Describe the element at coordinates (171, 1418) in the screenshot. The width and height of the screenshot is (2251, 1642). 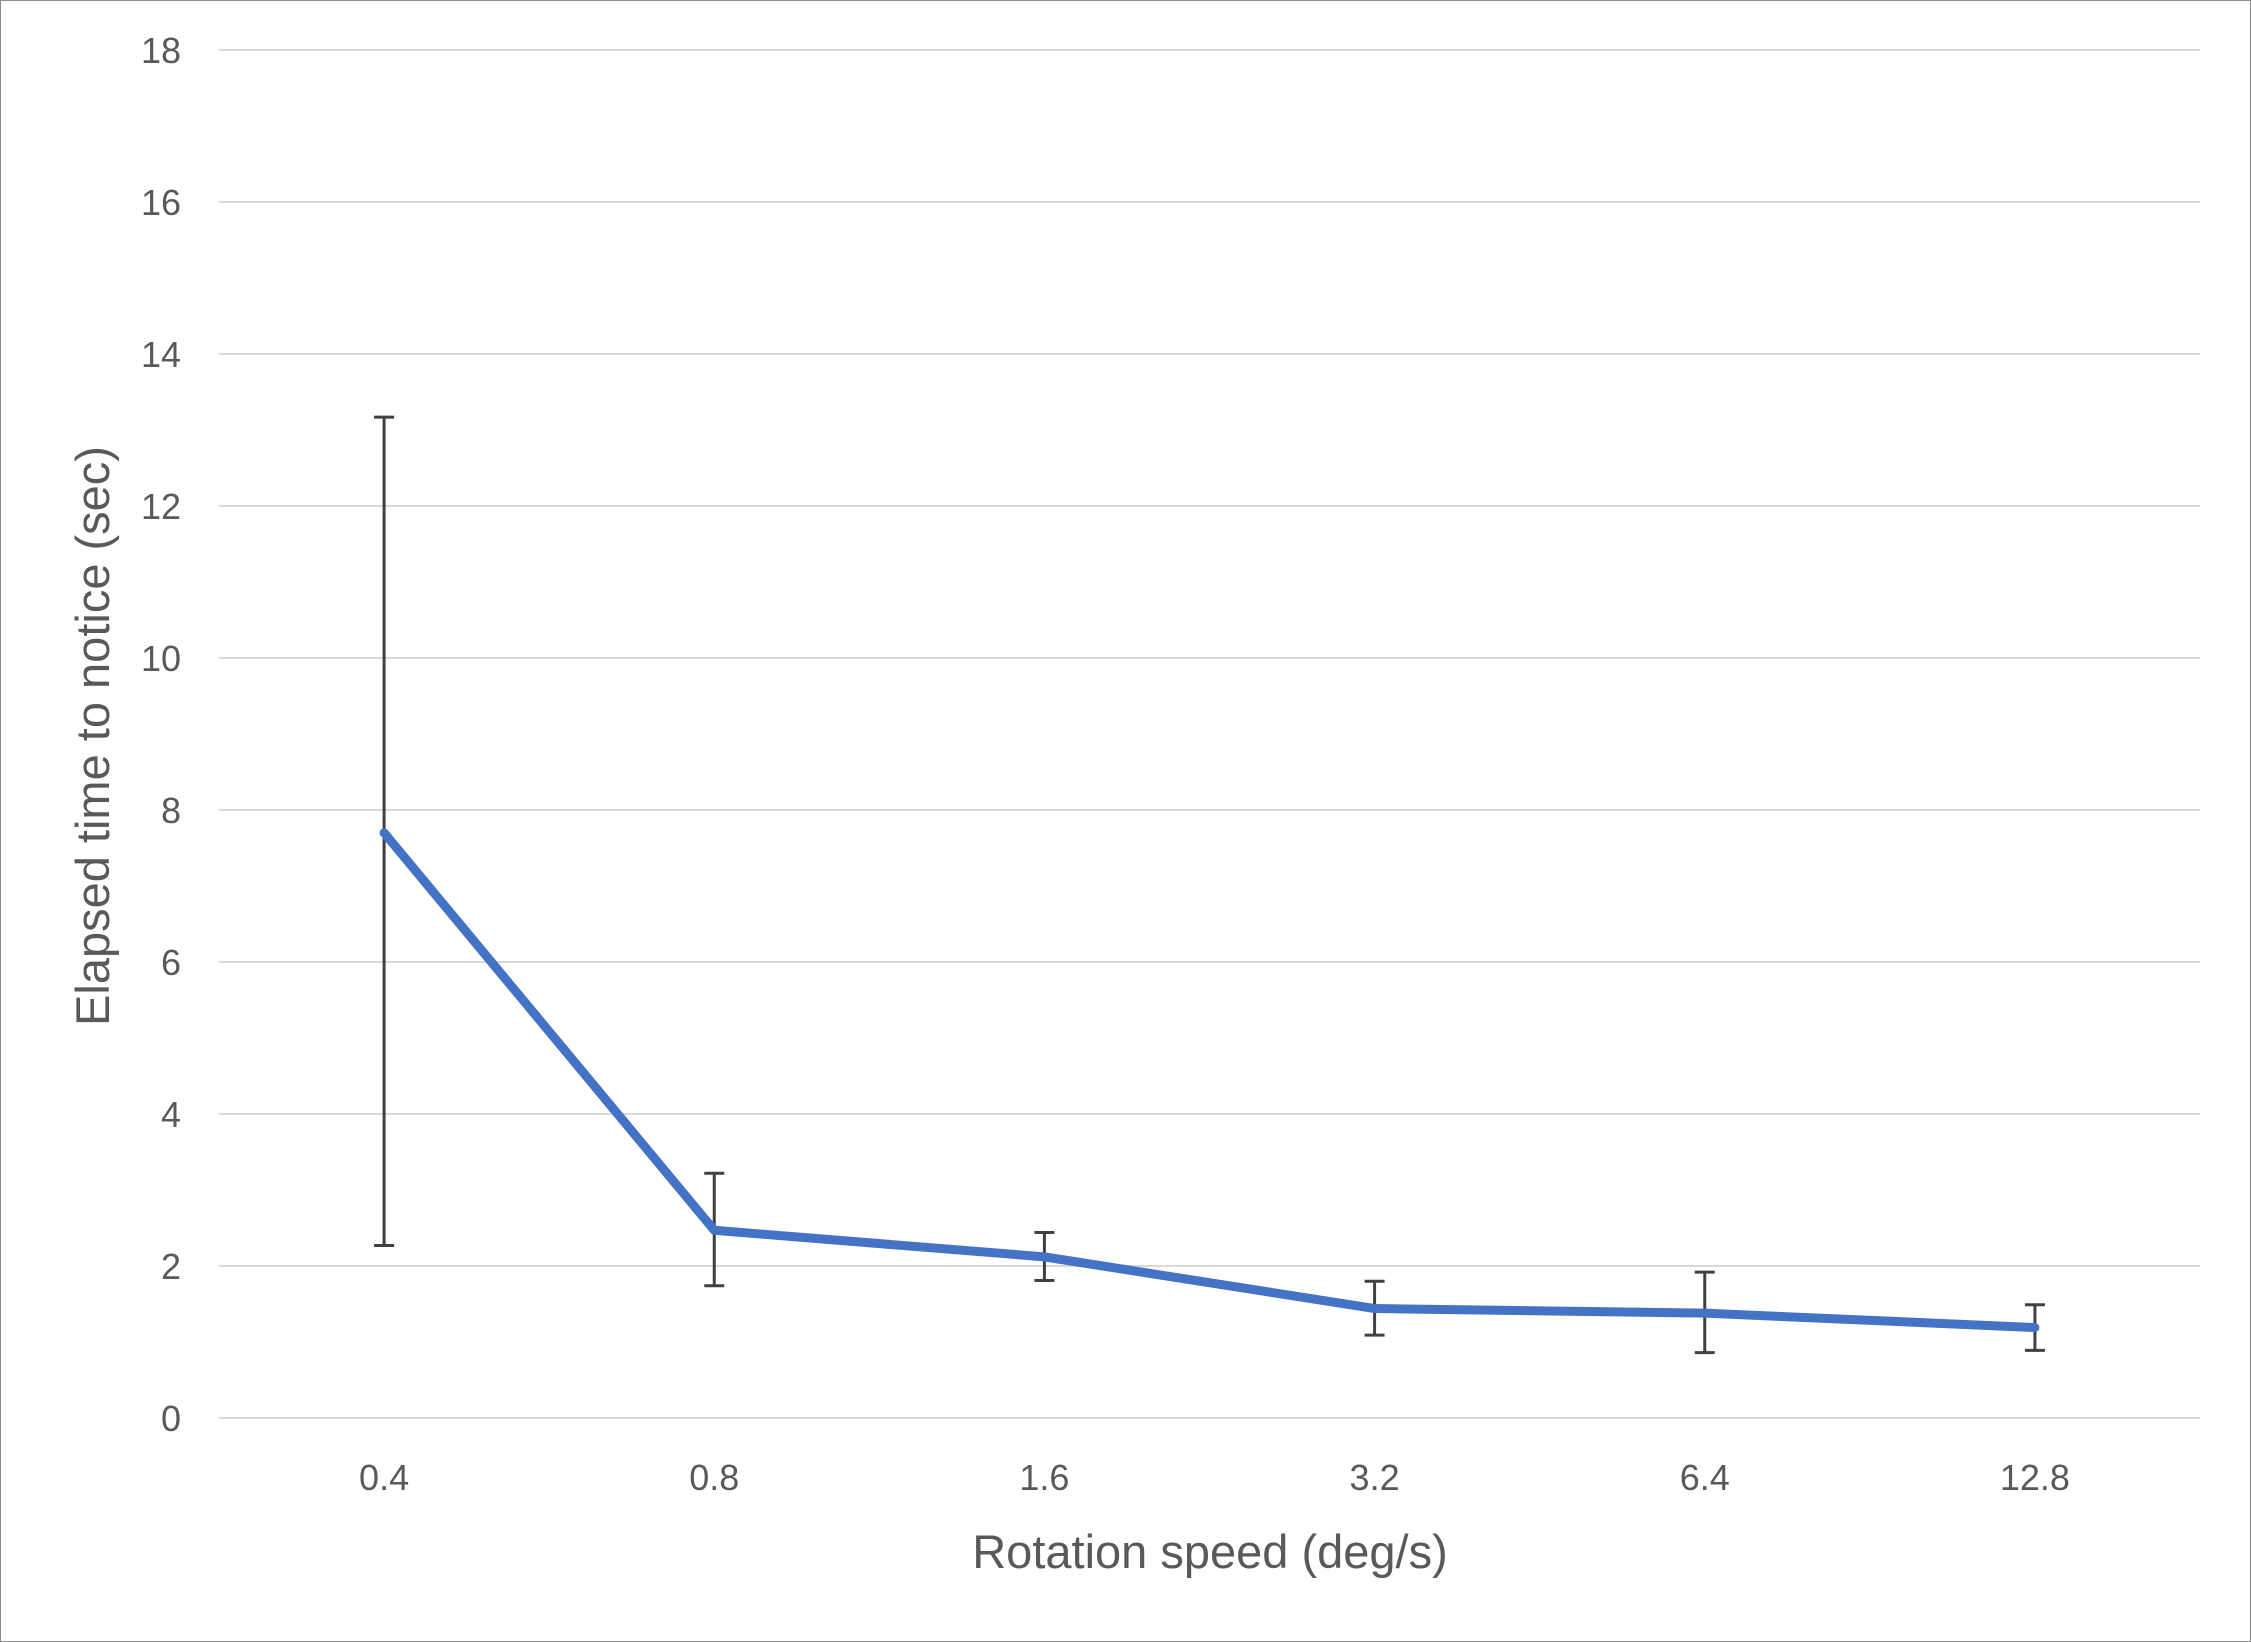
I see `y-tick-label: 0` at that location.